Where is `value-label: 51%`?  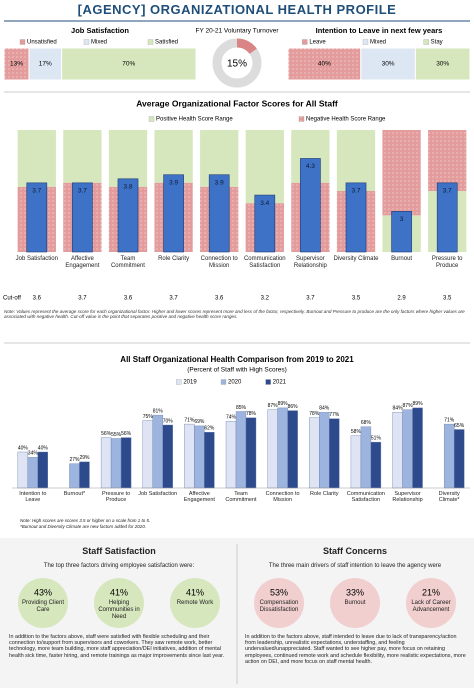
value-label: 51% is located at coordinates (376, 438).